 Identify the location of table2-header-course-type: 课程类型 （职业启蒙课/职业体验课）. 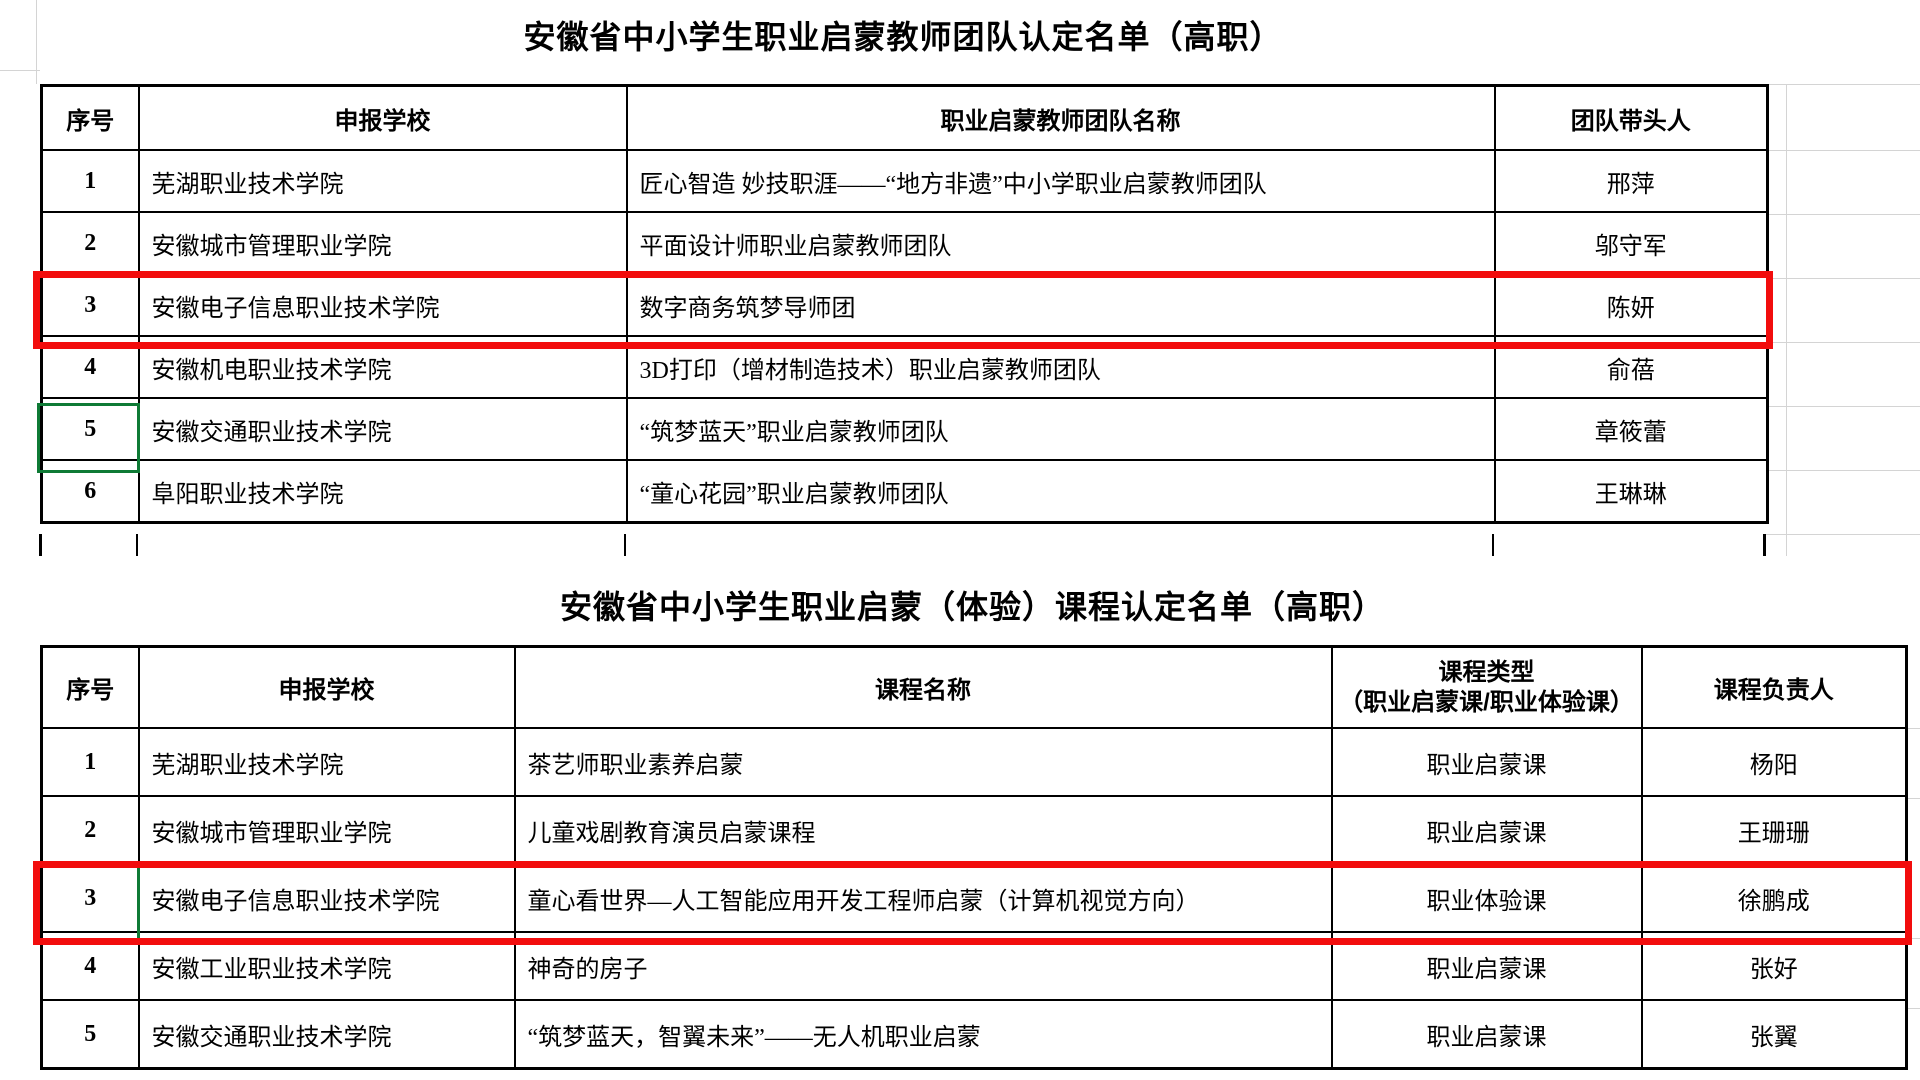
(1486, 687).